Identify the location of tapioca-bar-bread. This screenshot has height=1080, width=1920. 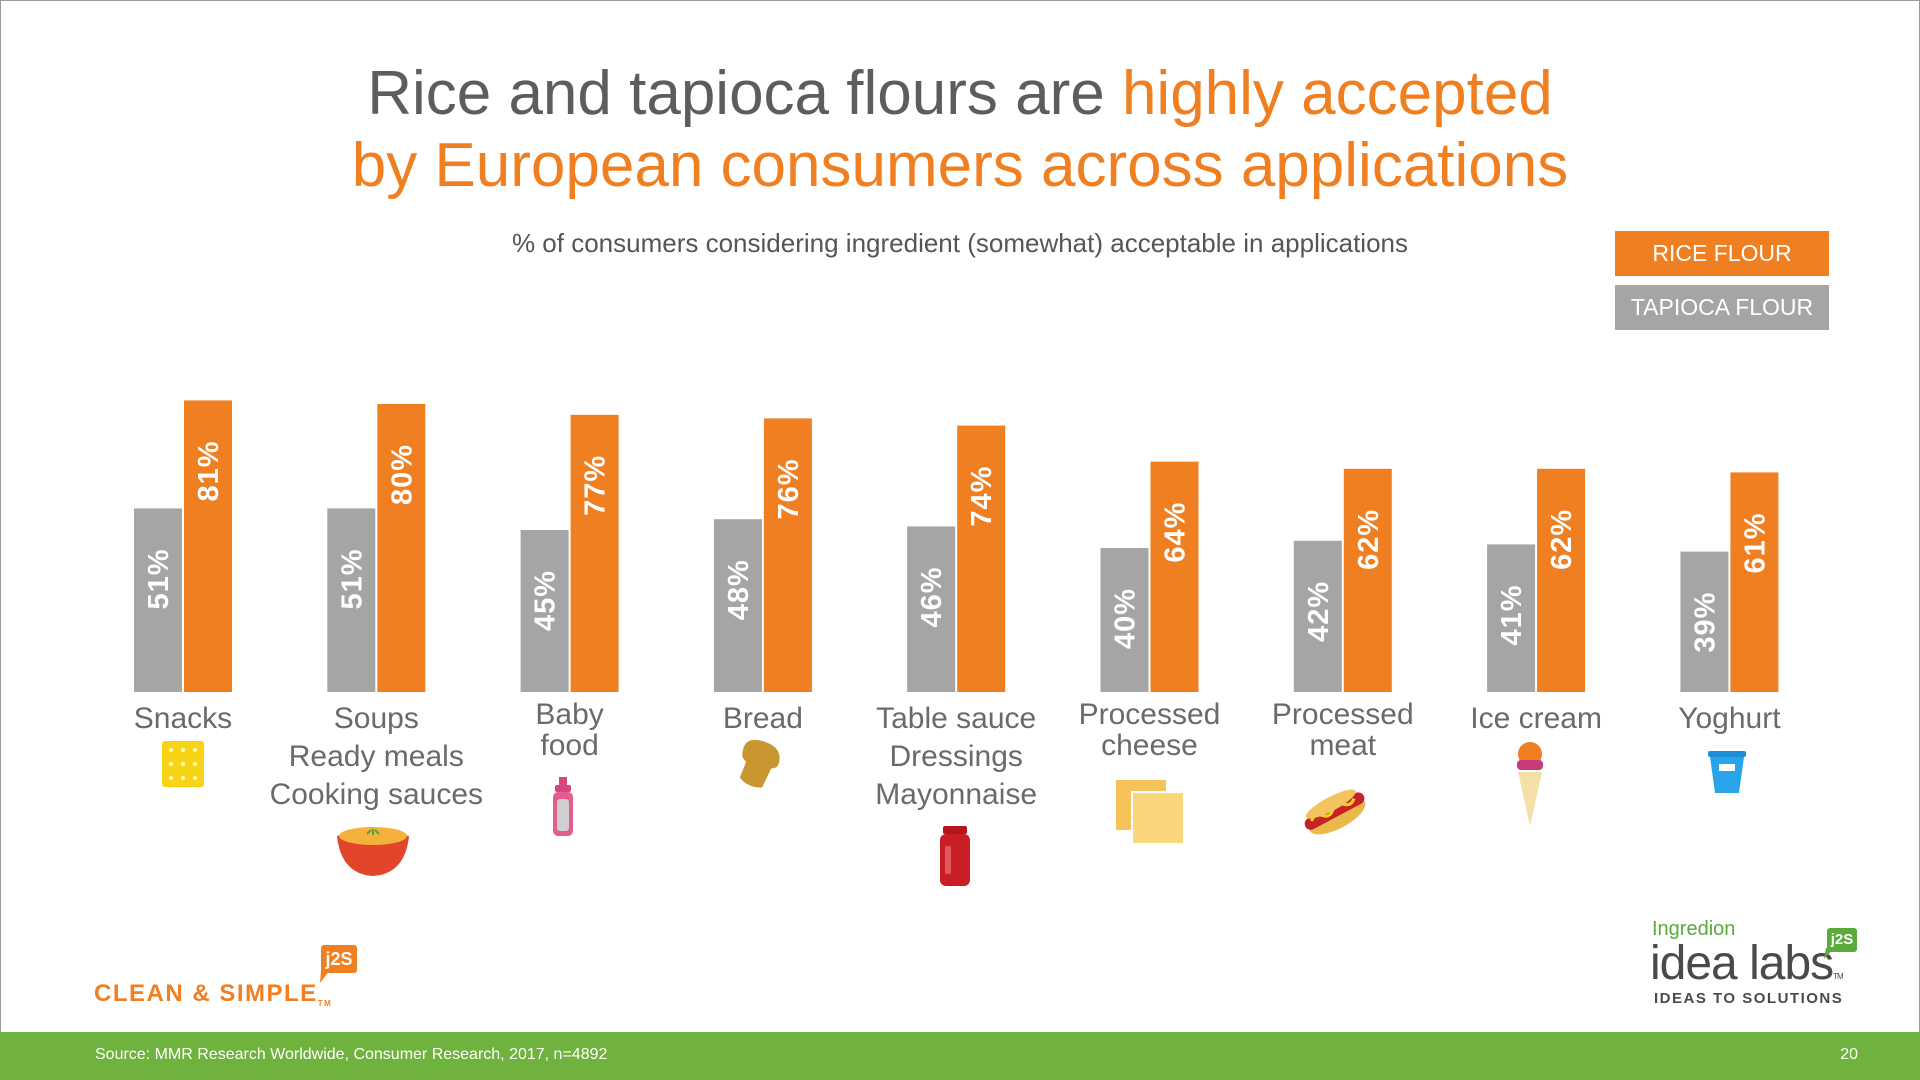
(737, 605).